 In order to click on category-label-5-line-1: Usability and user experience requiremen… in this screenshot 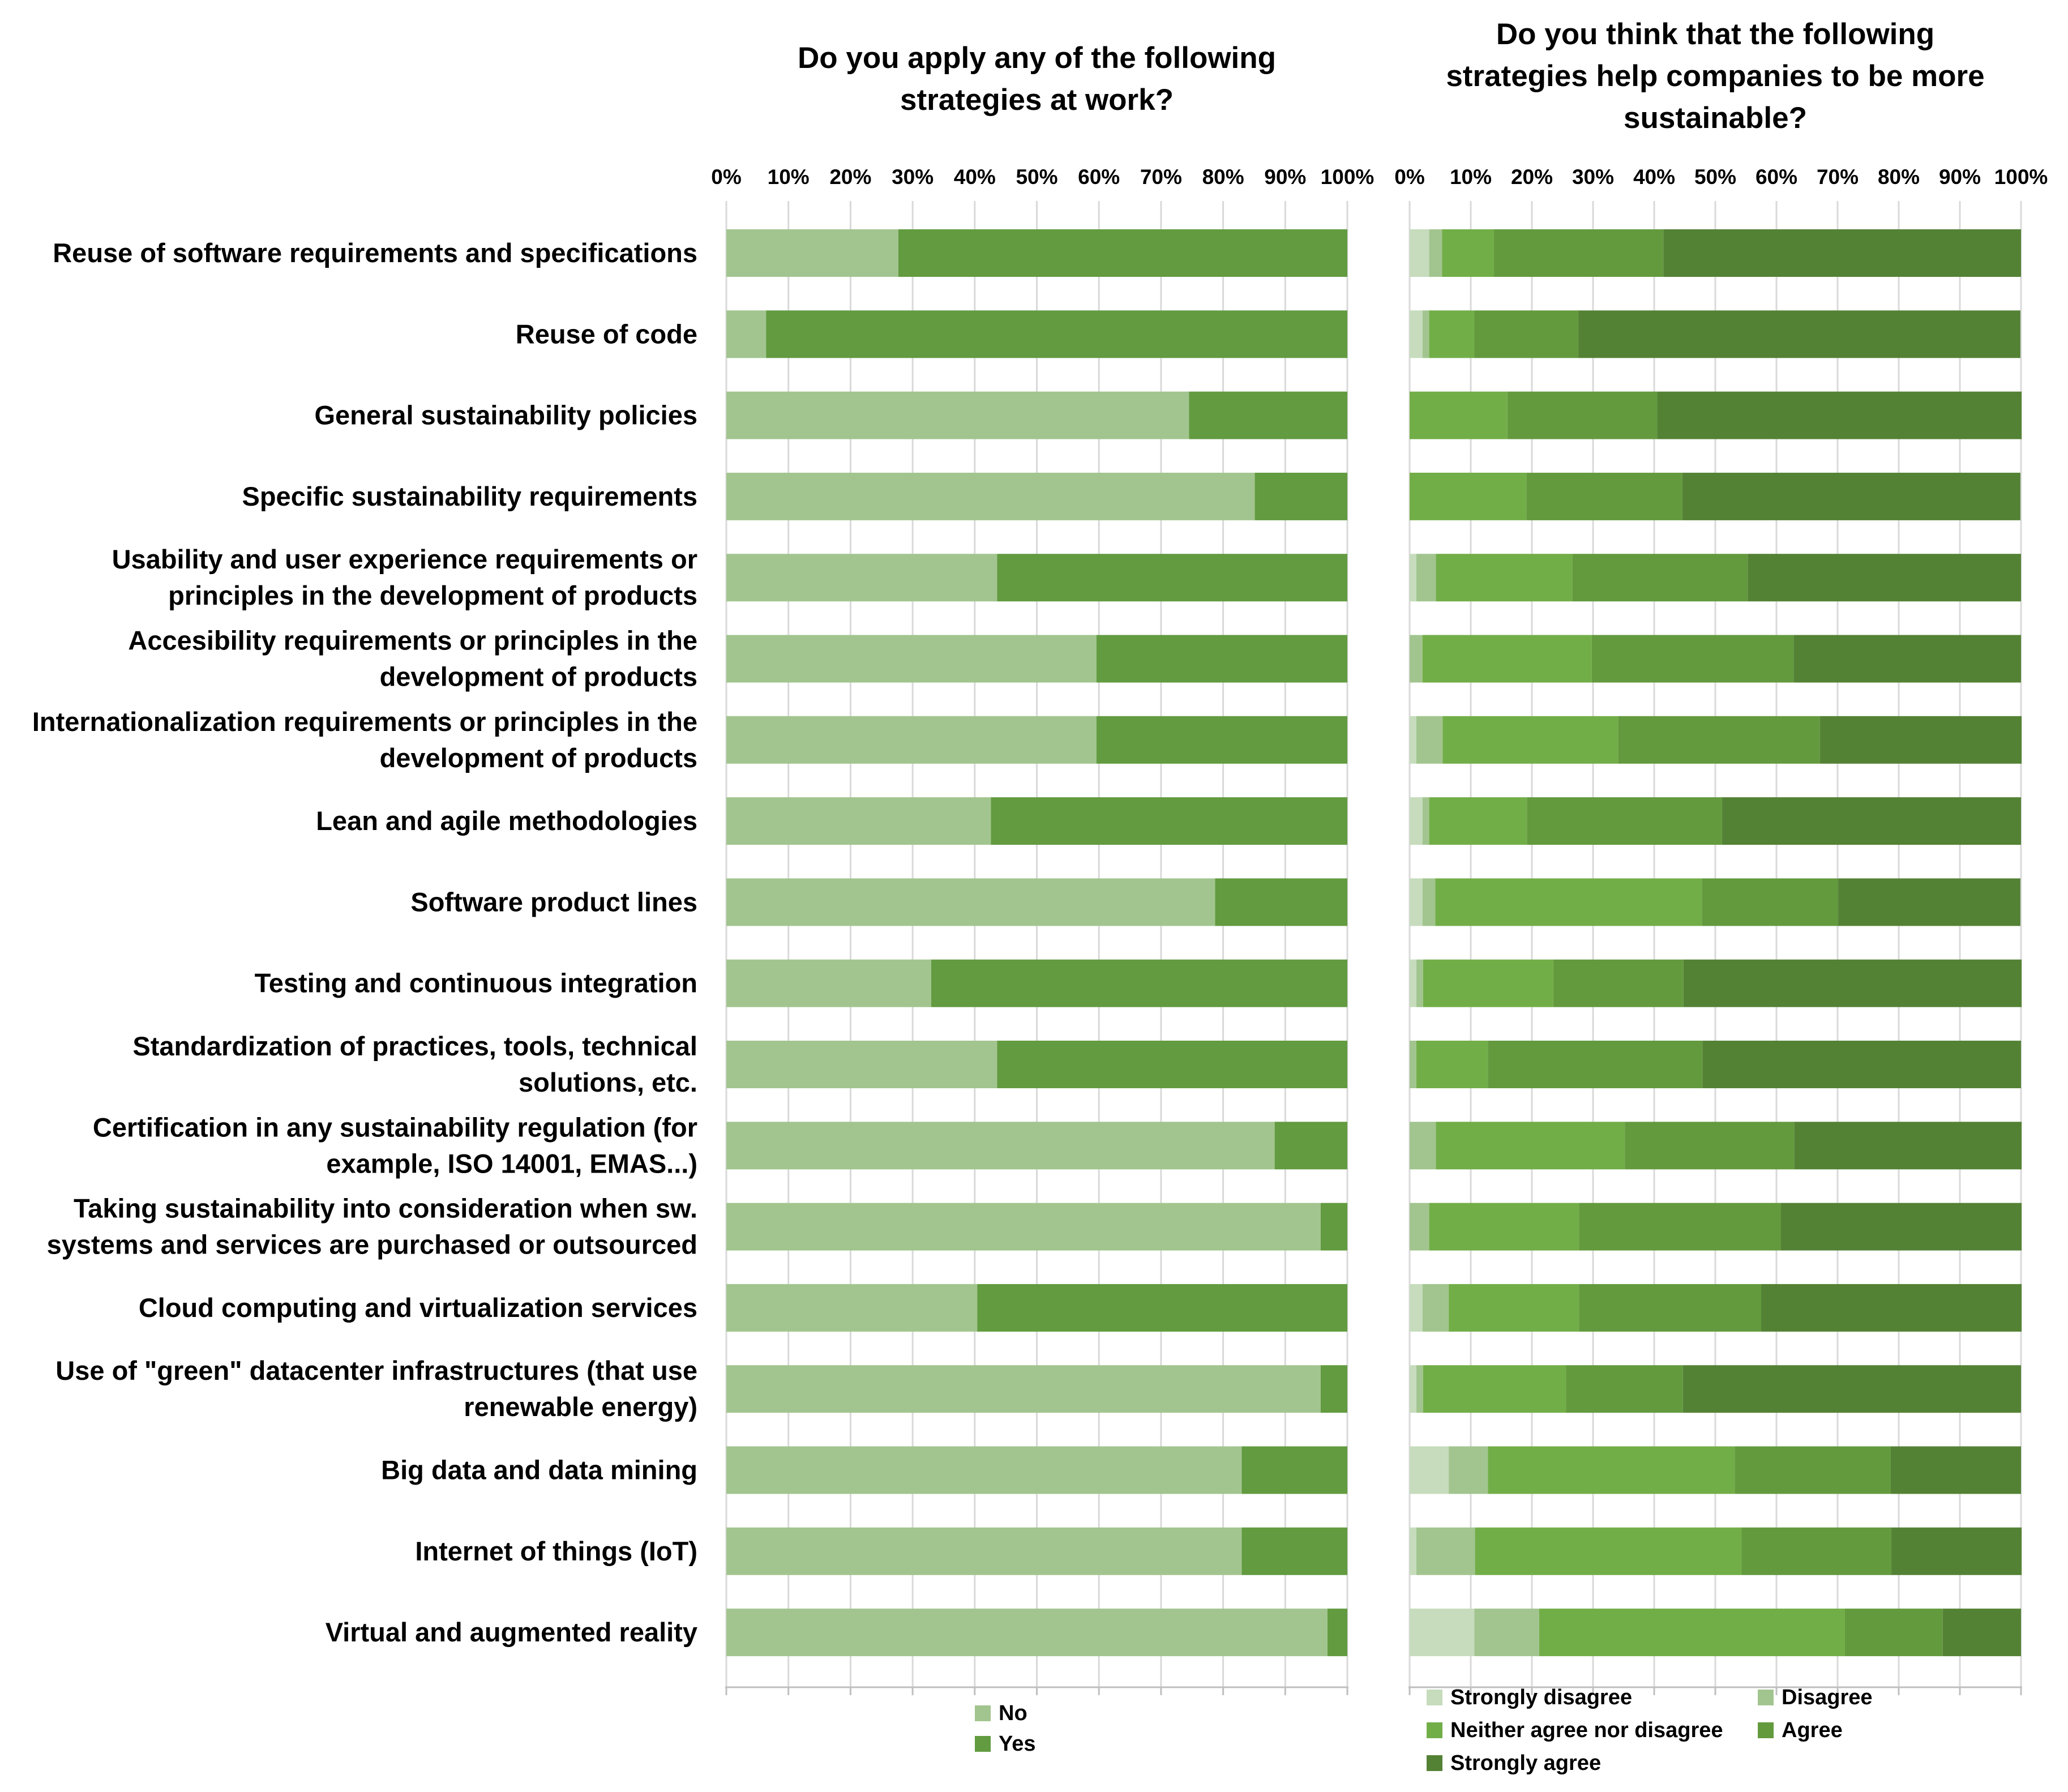, I will do `click(405, 559)`.